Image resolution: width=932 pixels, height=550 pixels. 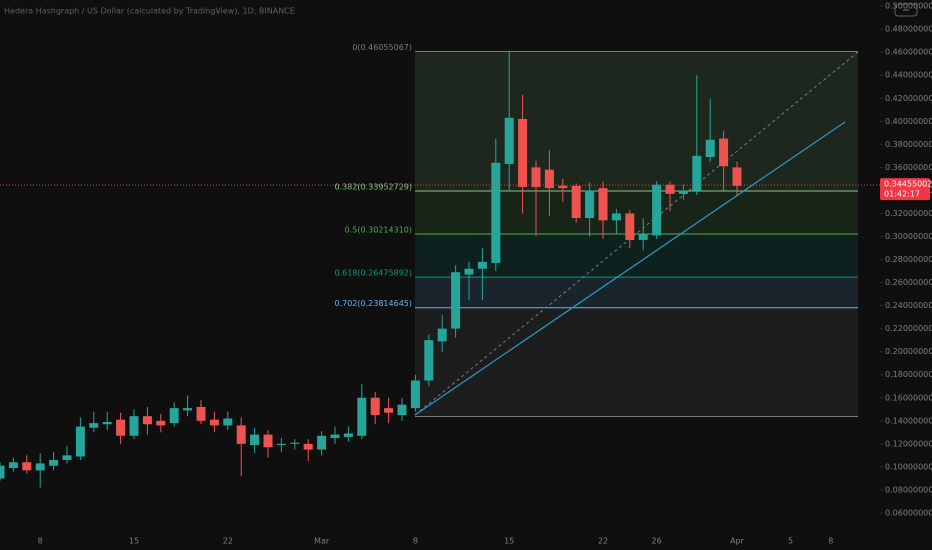 I want to click on y-tick-label: 0.50000000, so click(x=908, y=6).